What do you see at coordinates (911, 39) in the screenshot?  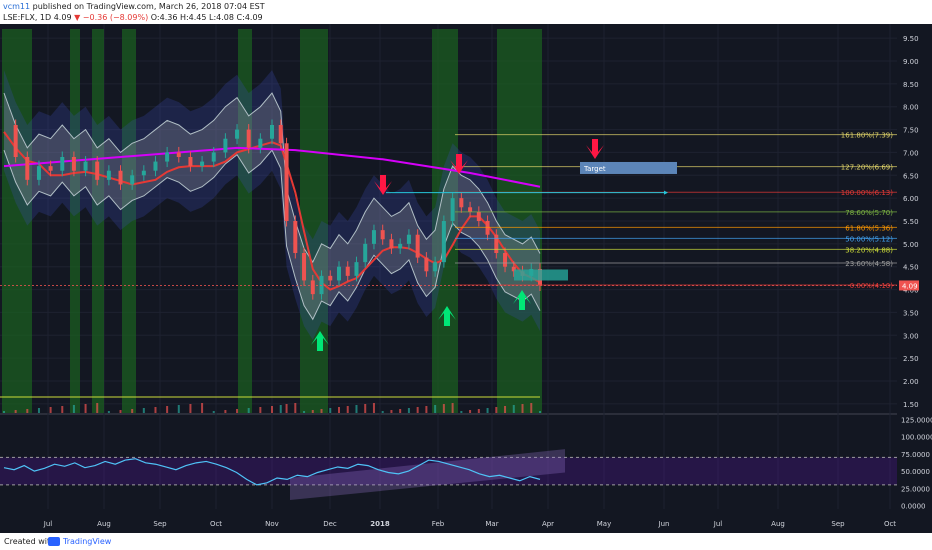 I see `price-axis-label: 9.50` at bounding box center [911, 39].